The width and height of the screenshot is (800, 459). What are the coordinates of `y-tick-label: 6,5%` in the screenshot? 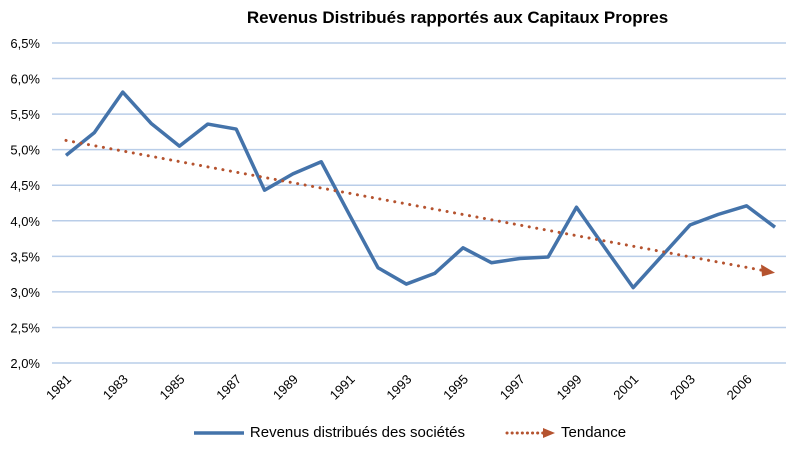 It's located at (25, 43).